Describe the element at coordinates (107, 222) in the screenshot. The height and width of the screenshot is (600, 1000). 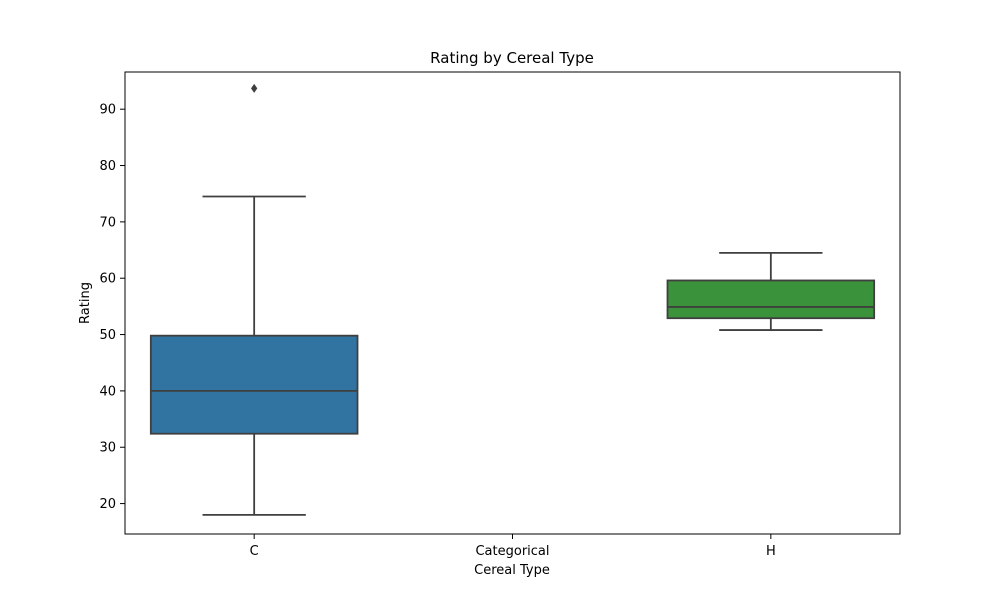
I see `y-tick-label: 70` at that location.